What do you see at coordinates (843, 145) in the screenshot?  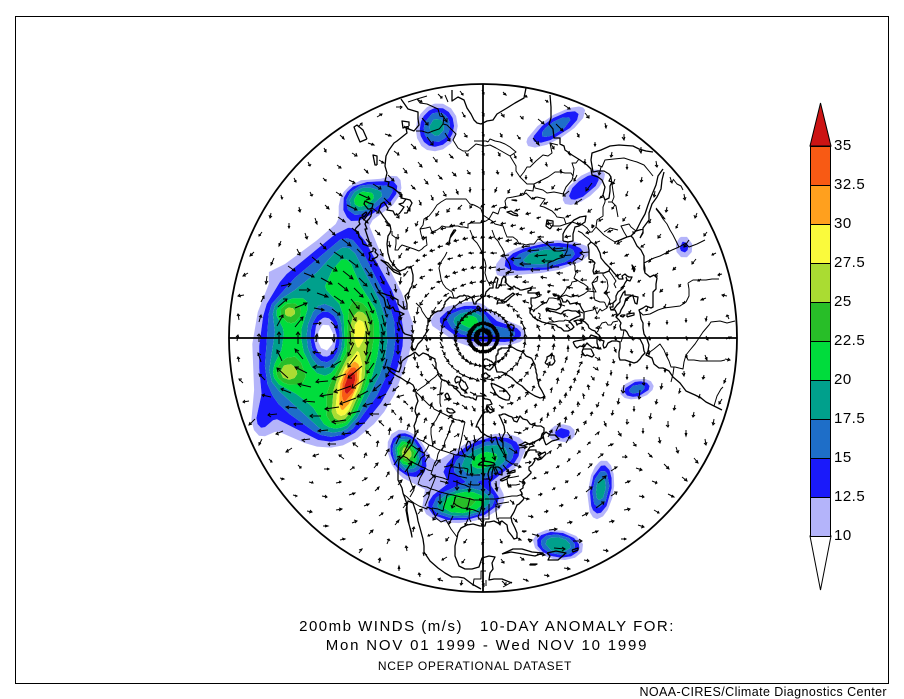 I see `colorbar-tick-label: 35` at bounding box center [843, 145].